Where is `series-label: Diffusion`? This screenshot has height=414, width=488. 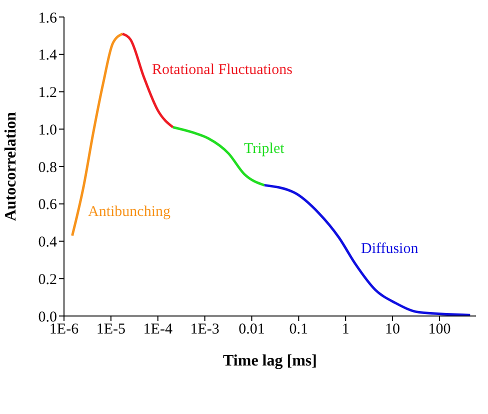
series-label: Diffusion is located at coordinates (389, 249).